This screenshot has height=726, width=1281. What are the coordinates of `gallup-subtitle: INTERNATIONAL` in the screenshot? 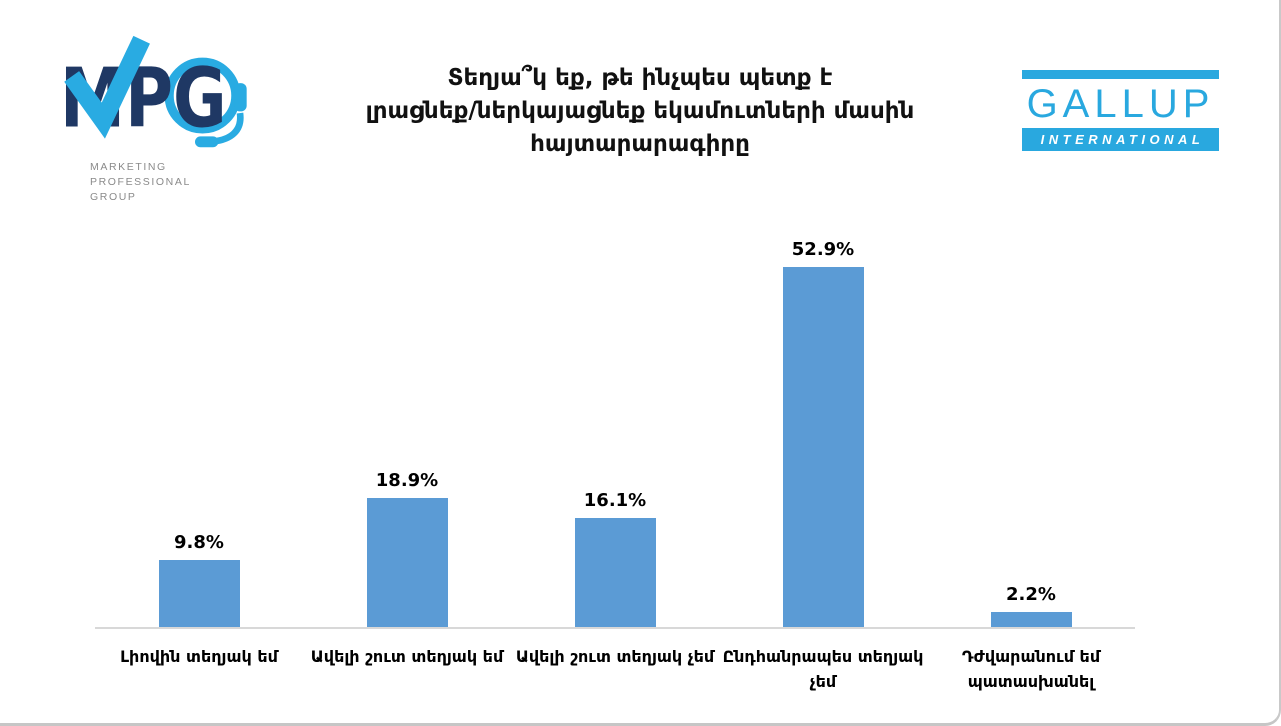 It's located at (1120, 139).